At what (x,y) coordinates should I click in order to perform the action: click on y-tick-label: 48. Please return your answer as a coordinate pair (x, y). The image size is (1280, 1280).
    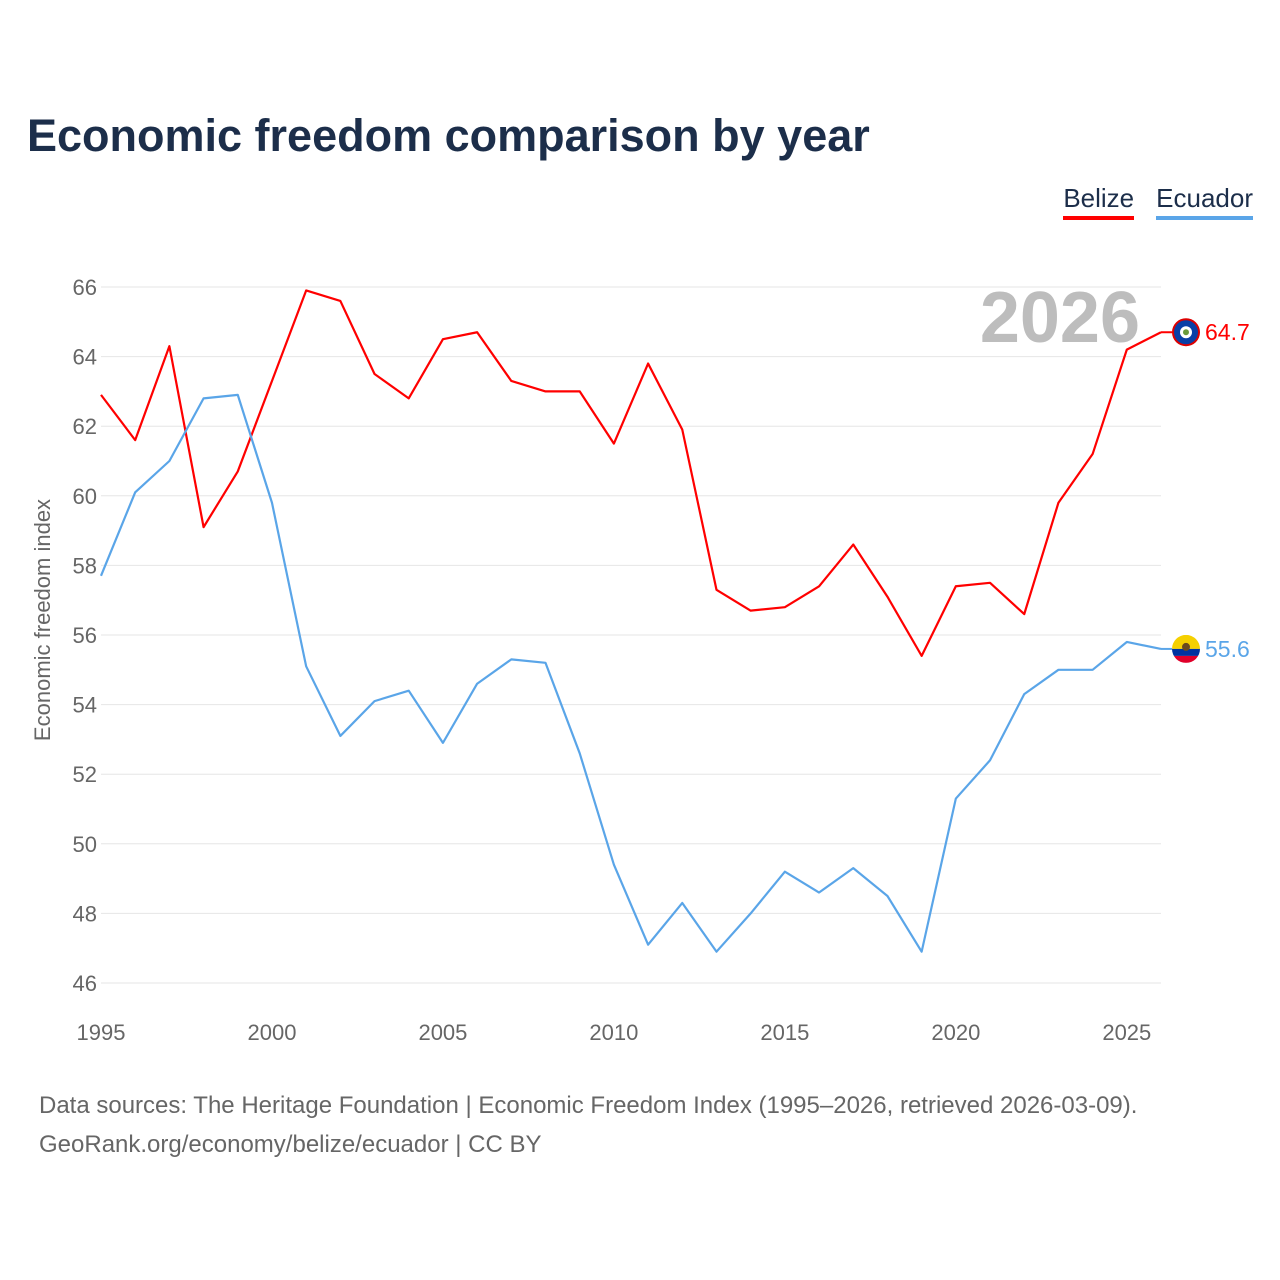
    Looking at the image, I should click on (85, 913).